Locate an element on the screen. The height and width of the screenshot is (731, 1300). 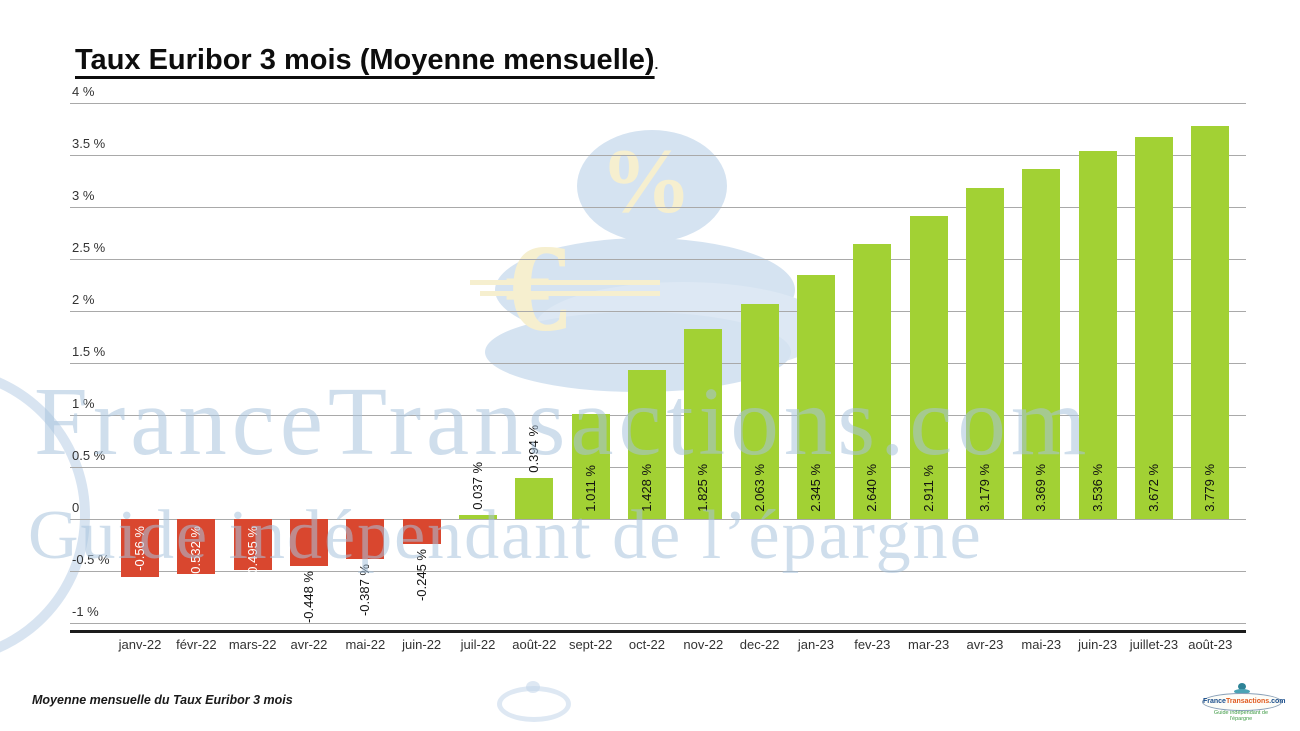
x-tick-label: août-23 is located at coordinates (1210, 644).